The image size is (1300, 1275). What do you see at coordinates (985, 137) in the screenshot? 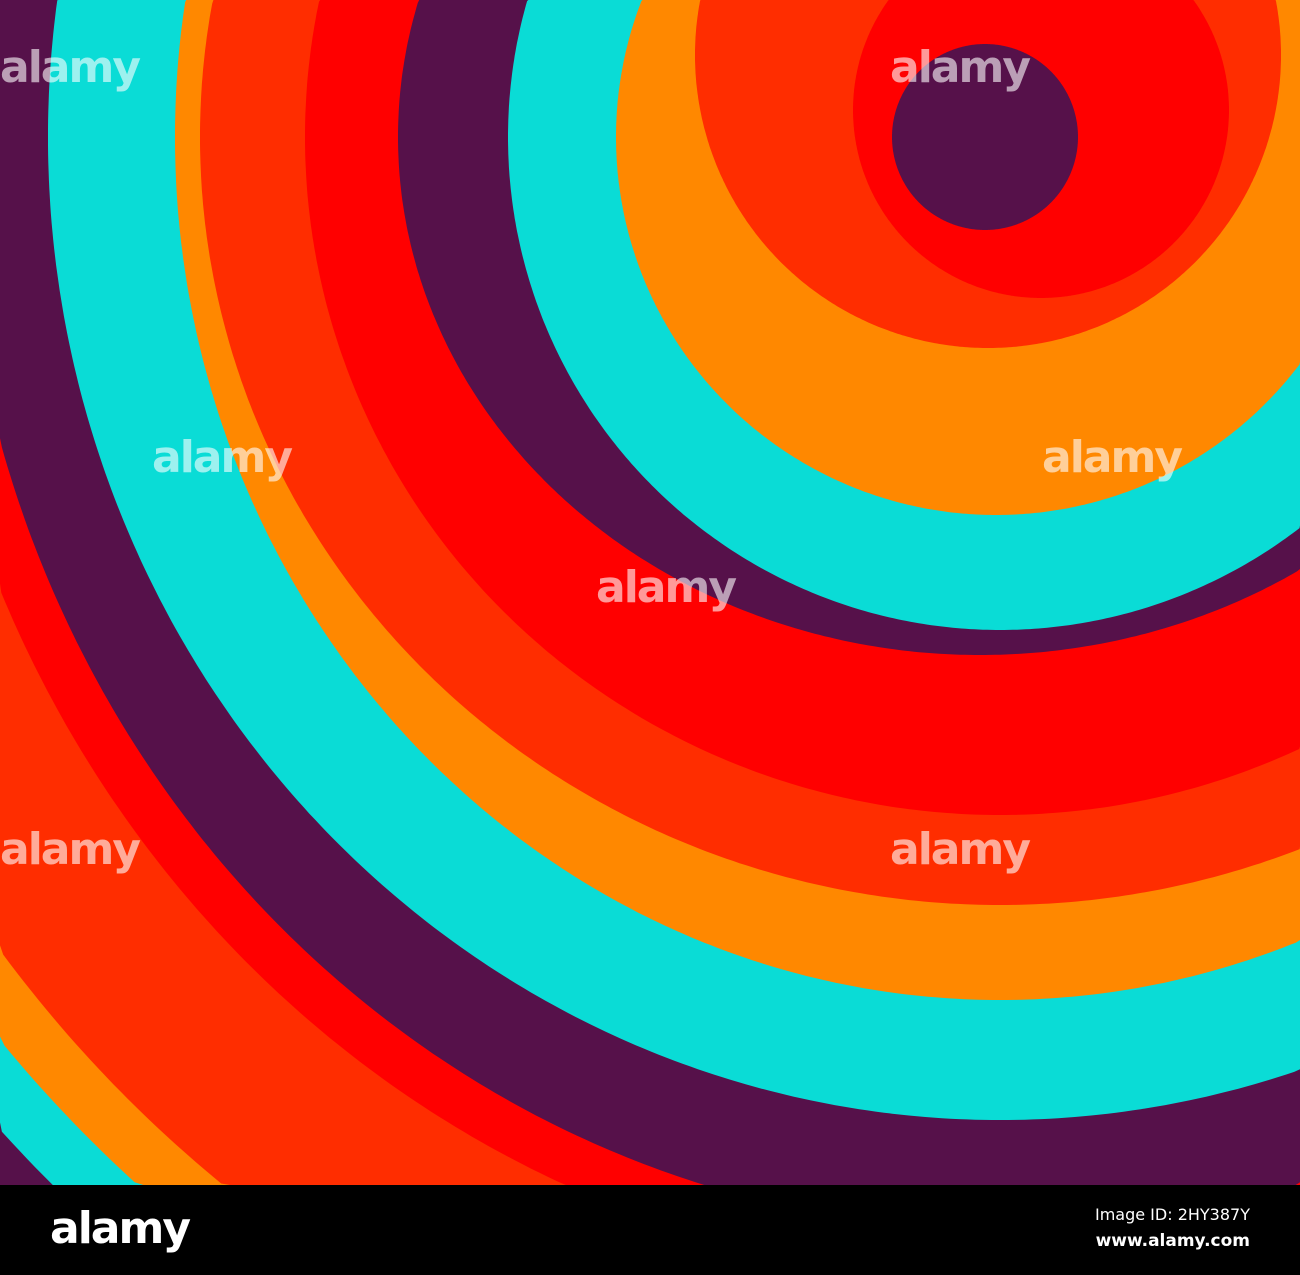
I see `ring-purple` at bounding box center [985, 137].